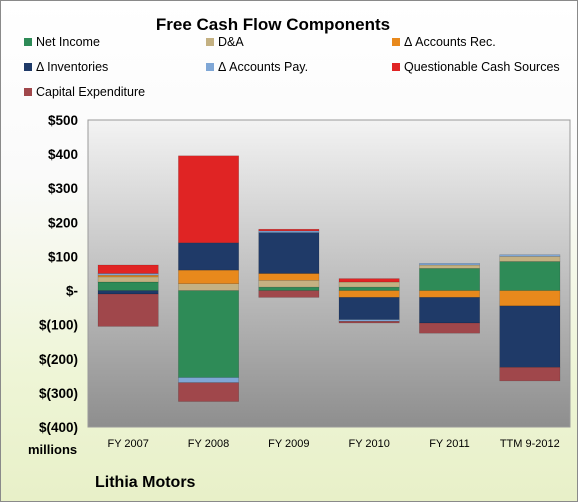  Describe the element at coordinates (231, 42) in the screenshot. I see `legend-label: D&A` at that location.